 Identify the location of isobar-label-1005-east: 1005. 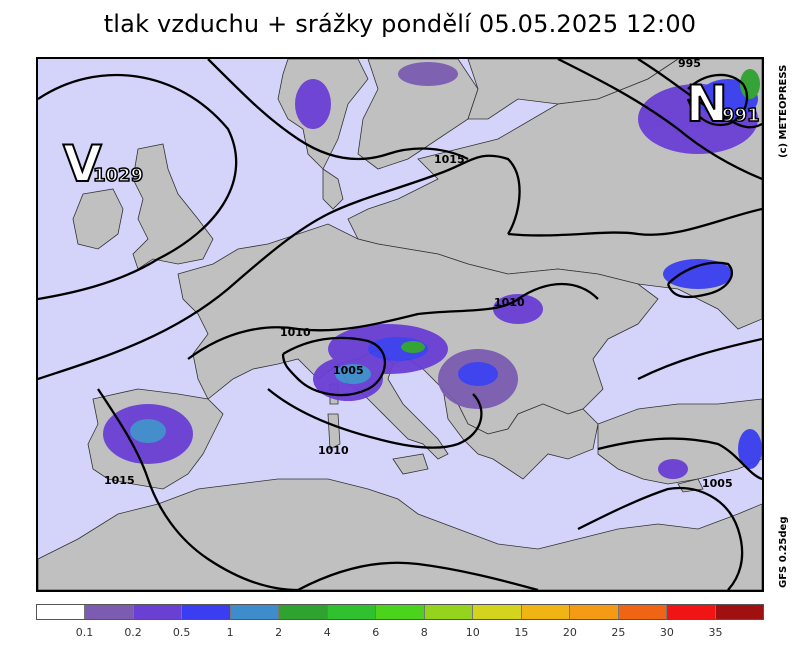
(717, 483).